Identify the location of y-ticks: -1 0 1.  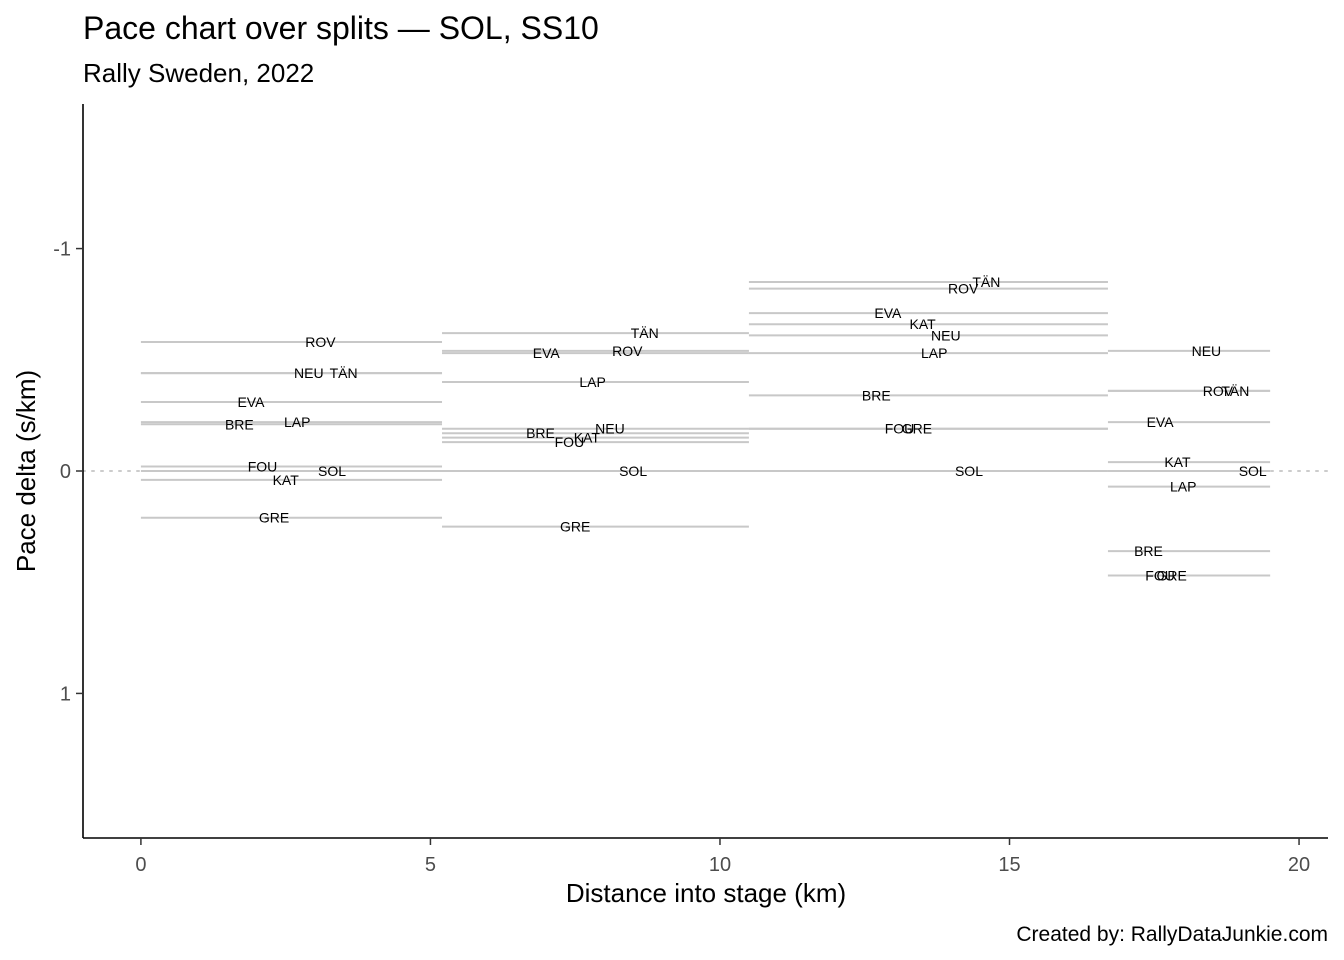
(68, 472).